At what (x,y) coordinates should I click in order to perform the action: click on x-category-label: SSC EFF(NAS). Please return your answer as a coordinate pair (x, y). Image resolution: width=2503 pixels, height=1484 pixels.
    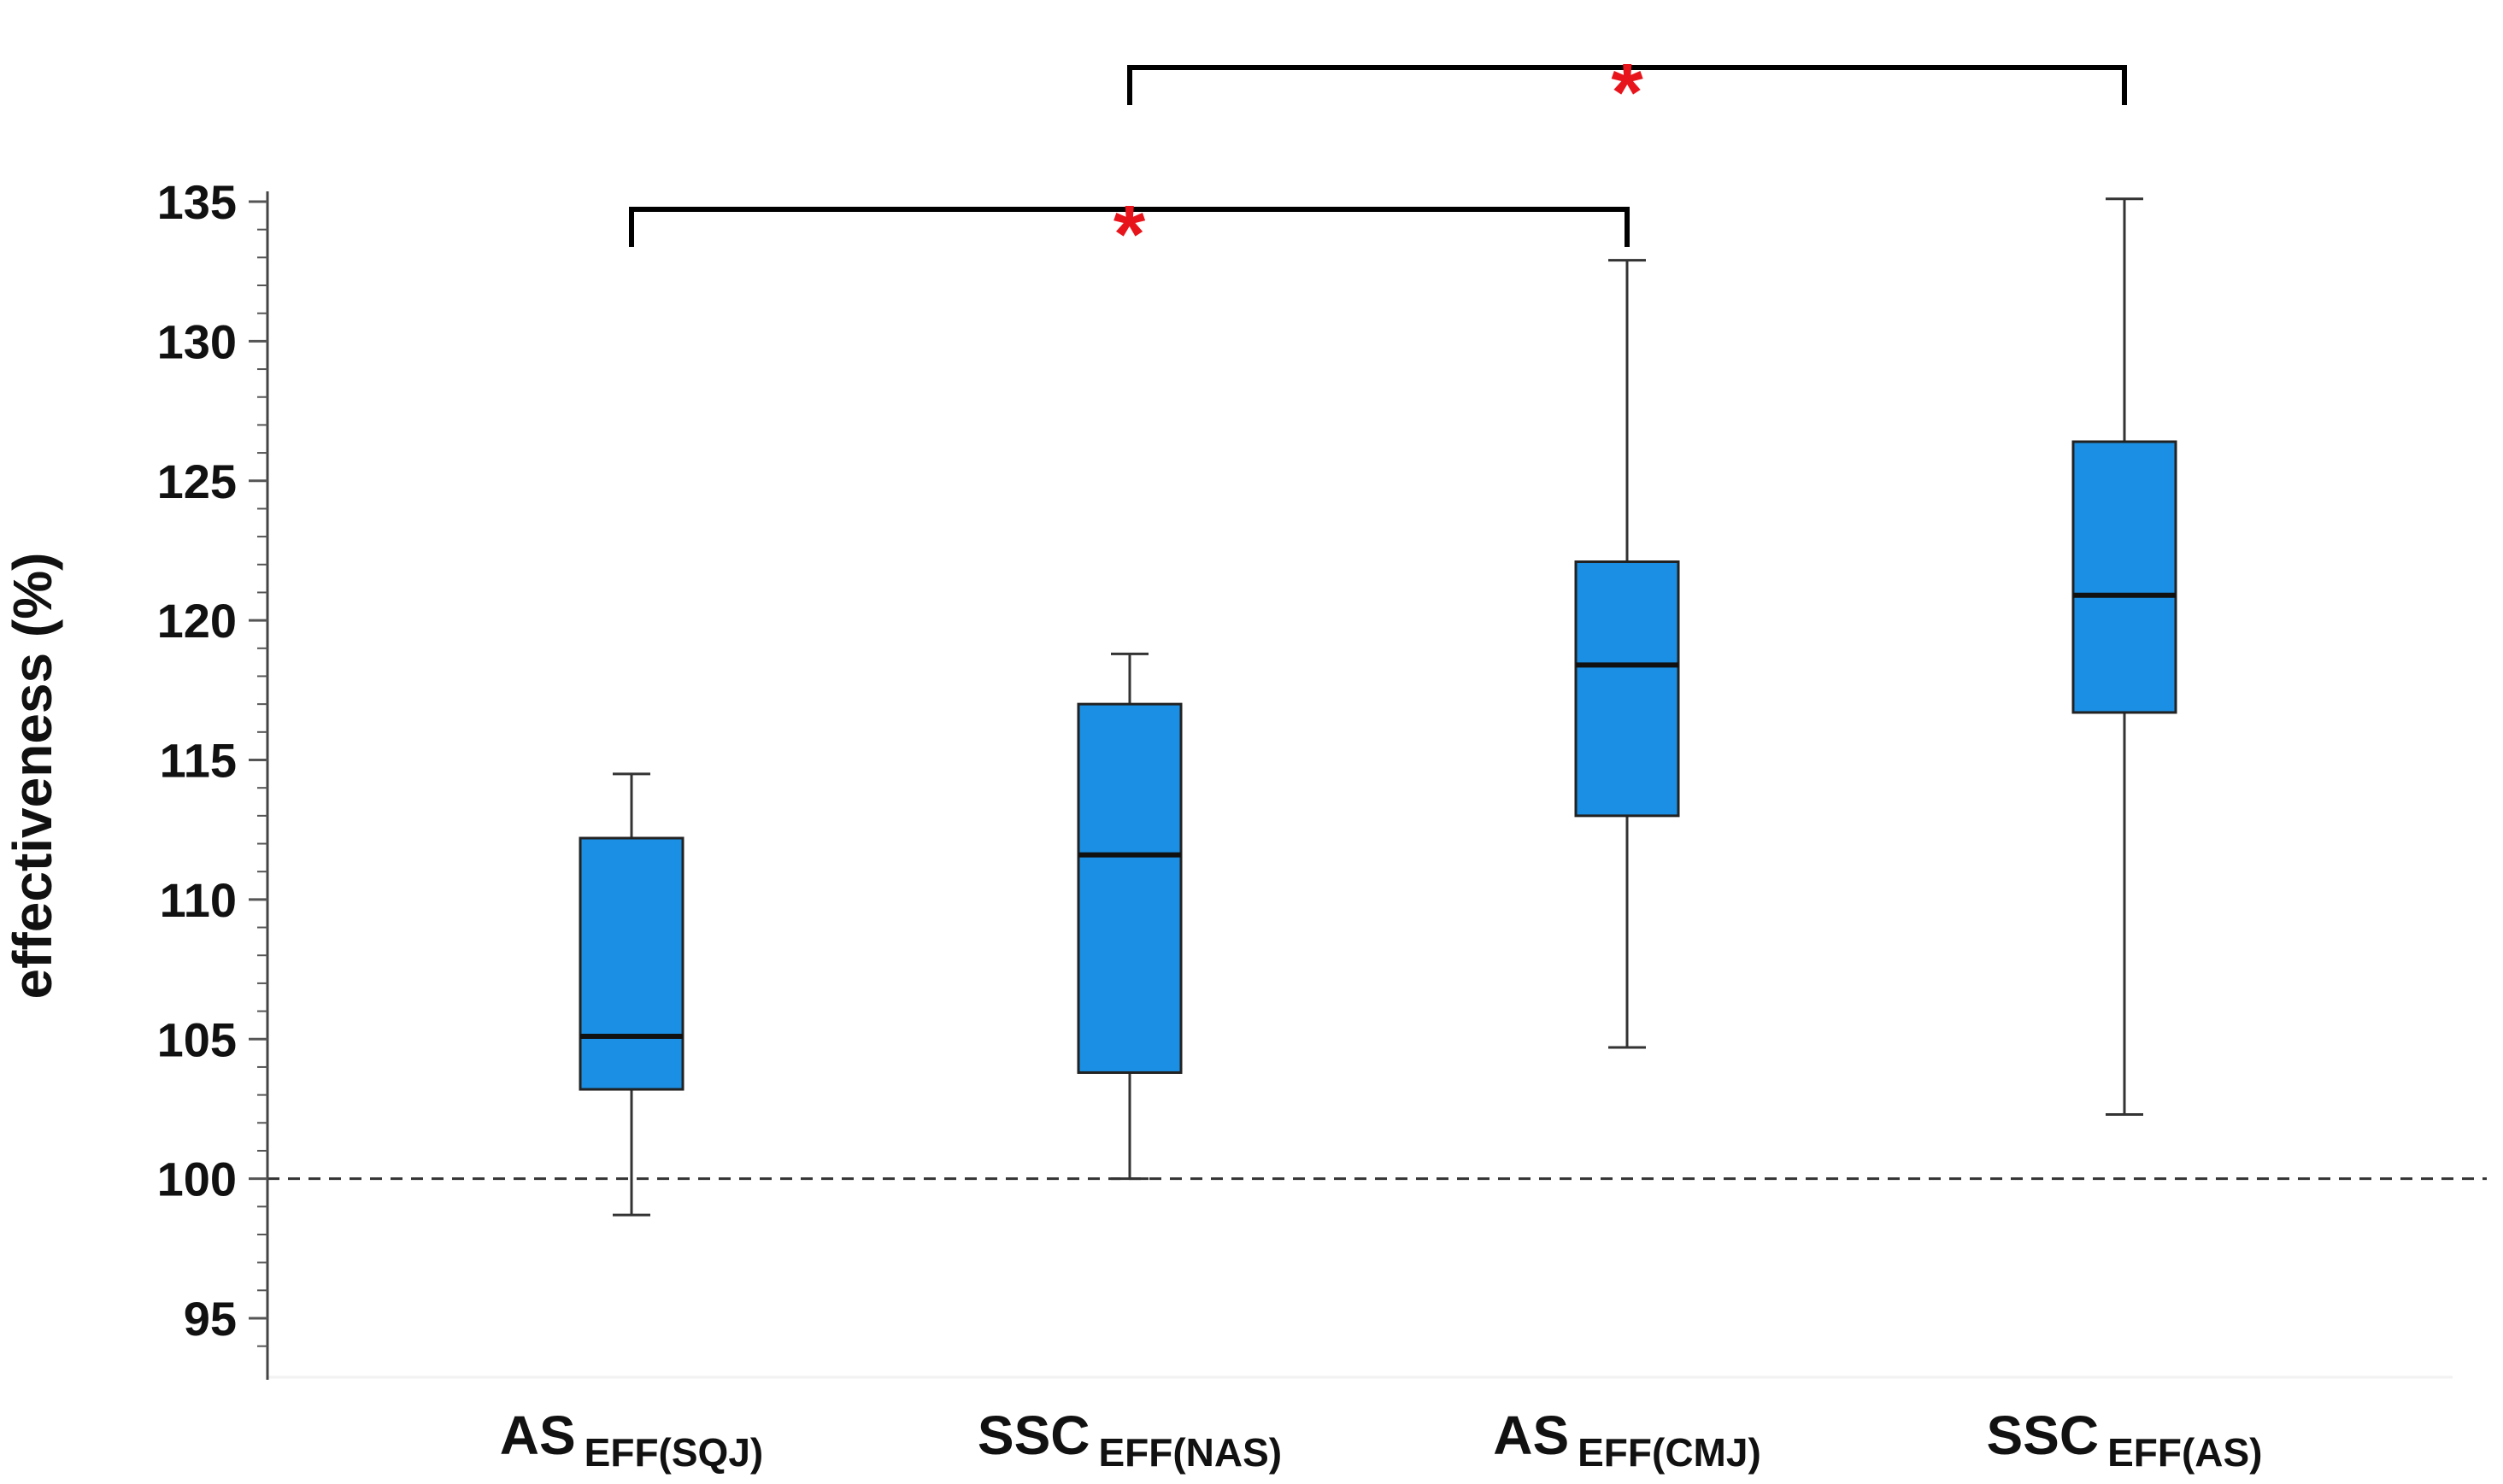
    Looking at the image, I should click on (1130, 1440).